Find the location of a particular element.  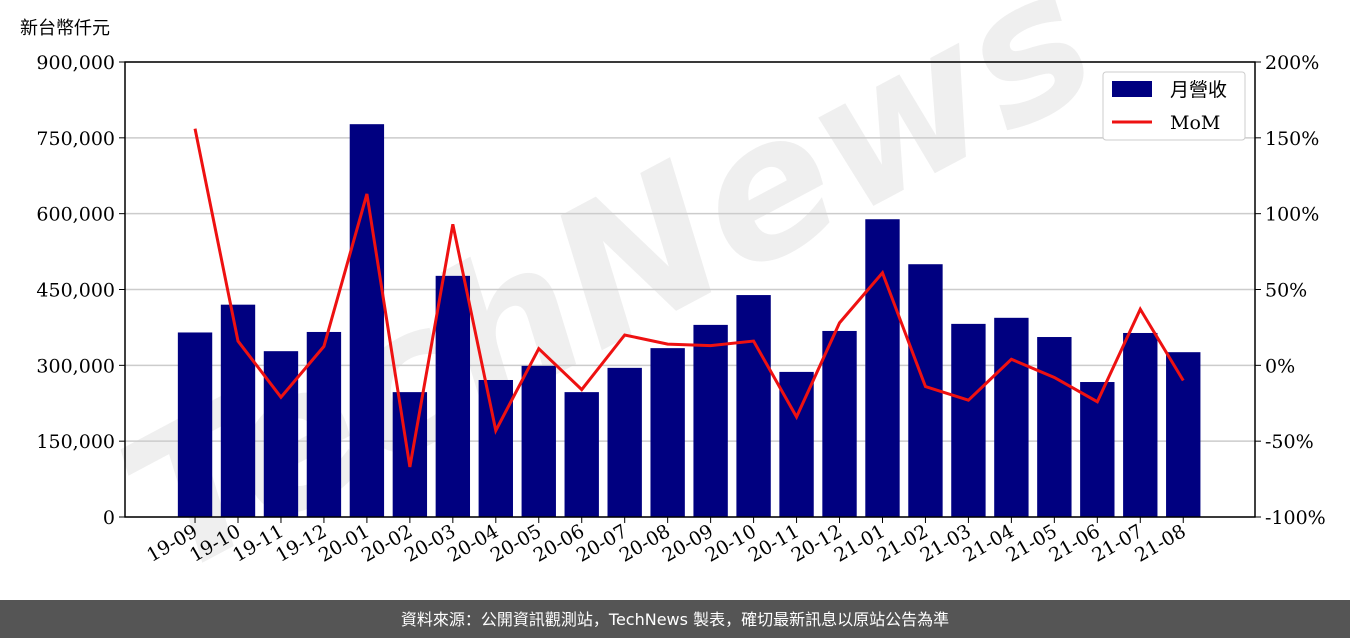

x-tick-label: 21-08 is located at coordinates (1160, 543).